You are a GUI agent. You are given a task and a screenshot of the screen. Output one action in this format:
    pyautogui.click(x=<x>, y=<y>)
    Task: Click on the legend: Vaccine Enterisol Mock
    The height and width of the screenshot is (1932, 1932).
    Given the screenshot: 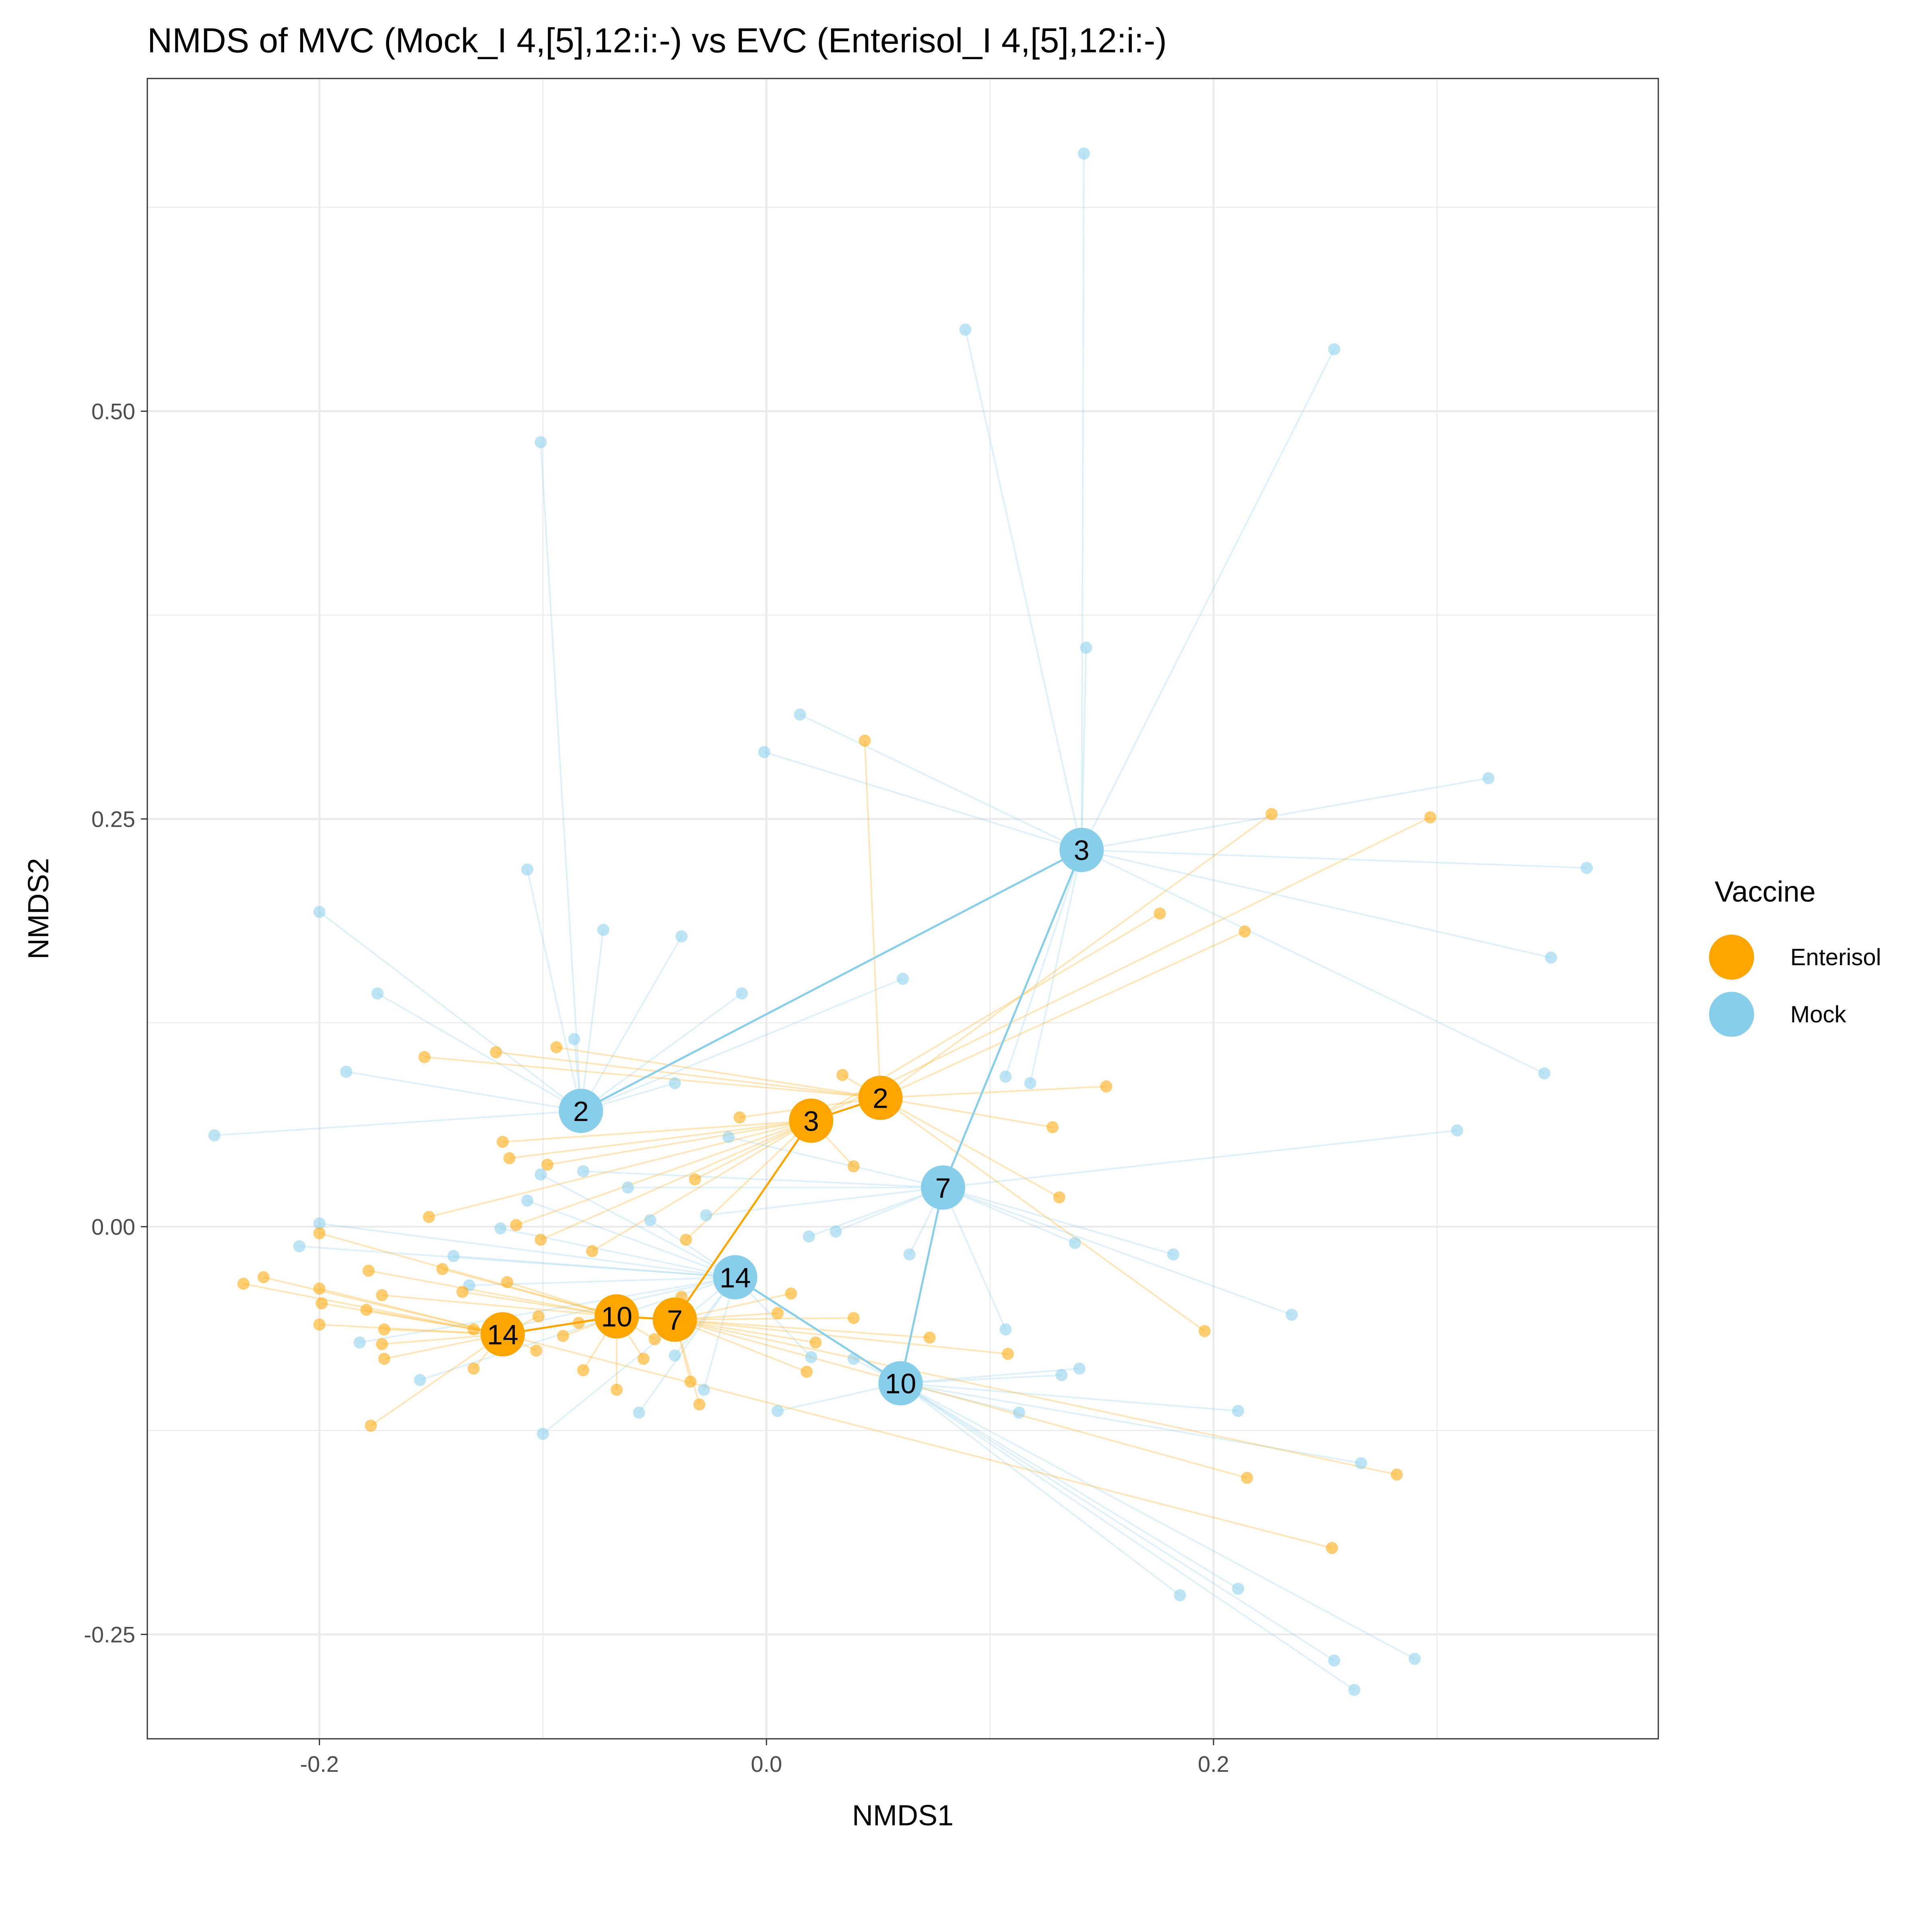 What is the action you would take?
    pyautogui.click(x=1795, y=956)
    